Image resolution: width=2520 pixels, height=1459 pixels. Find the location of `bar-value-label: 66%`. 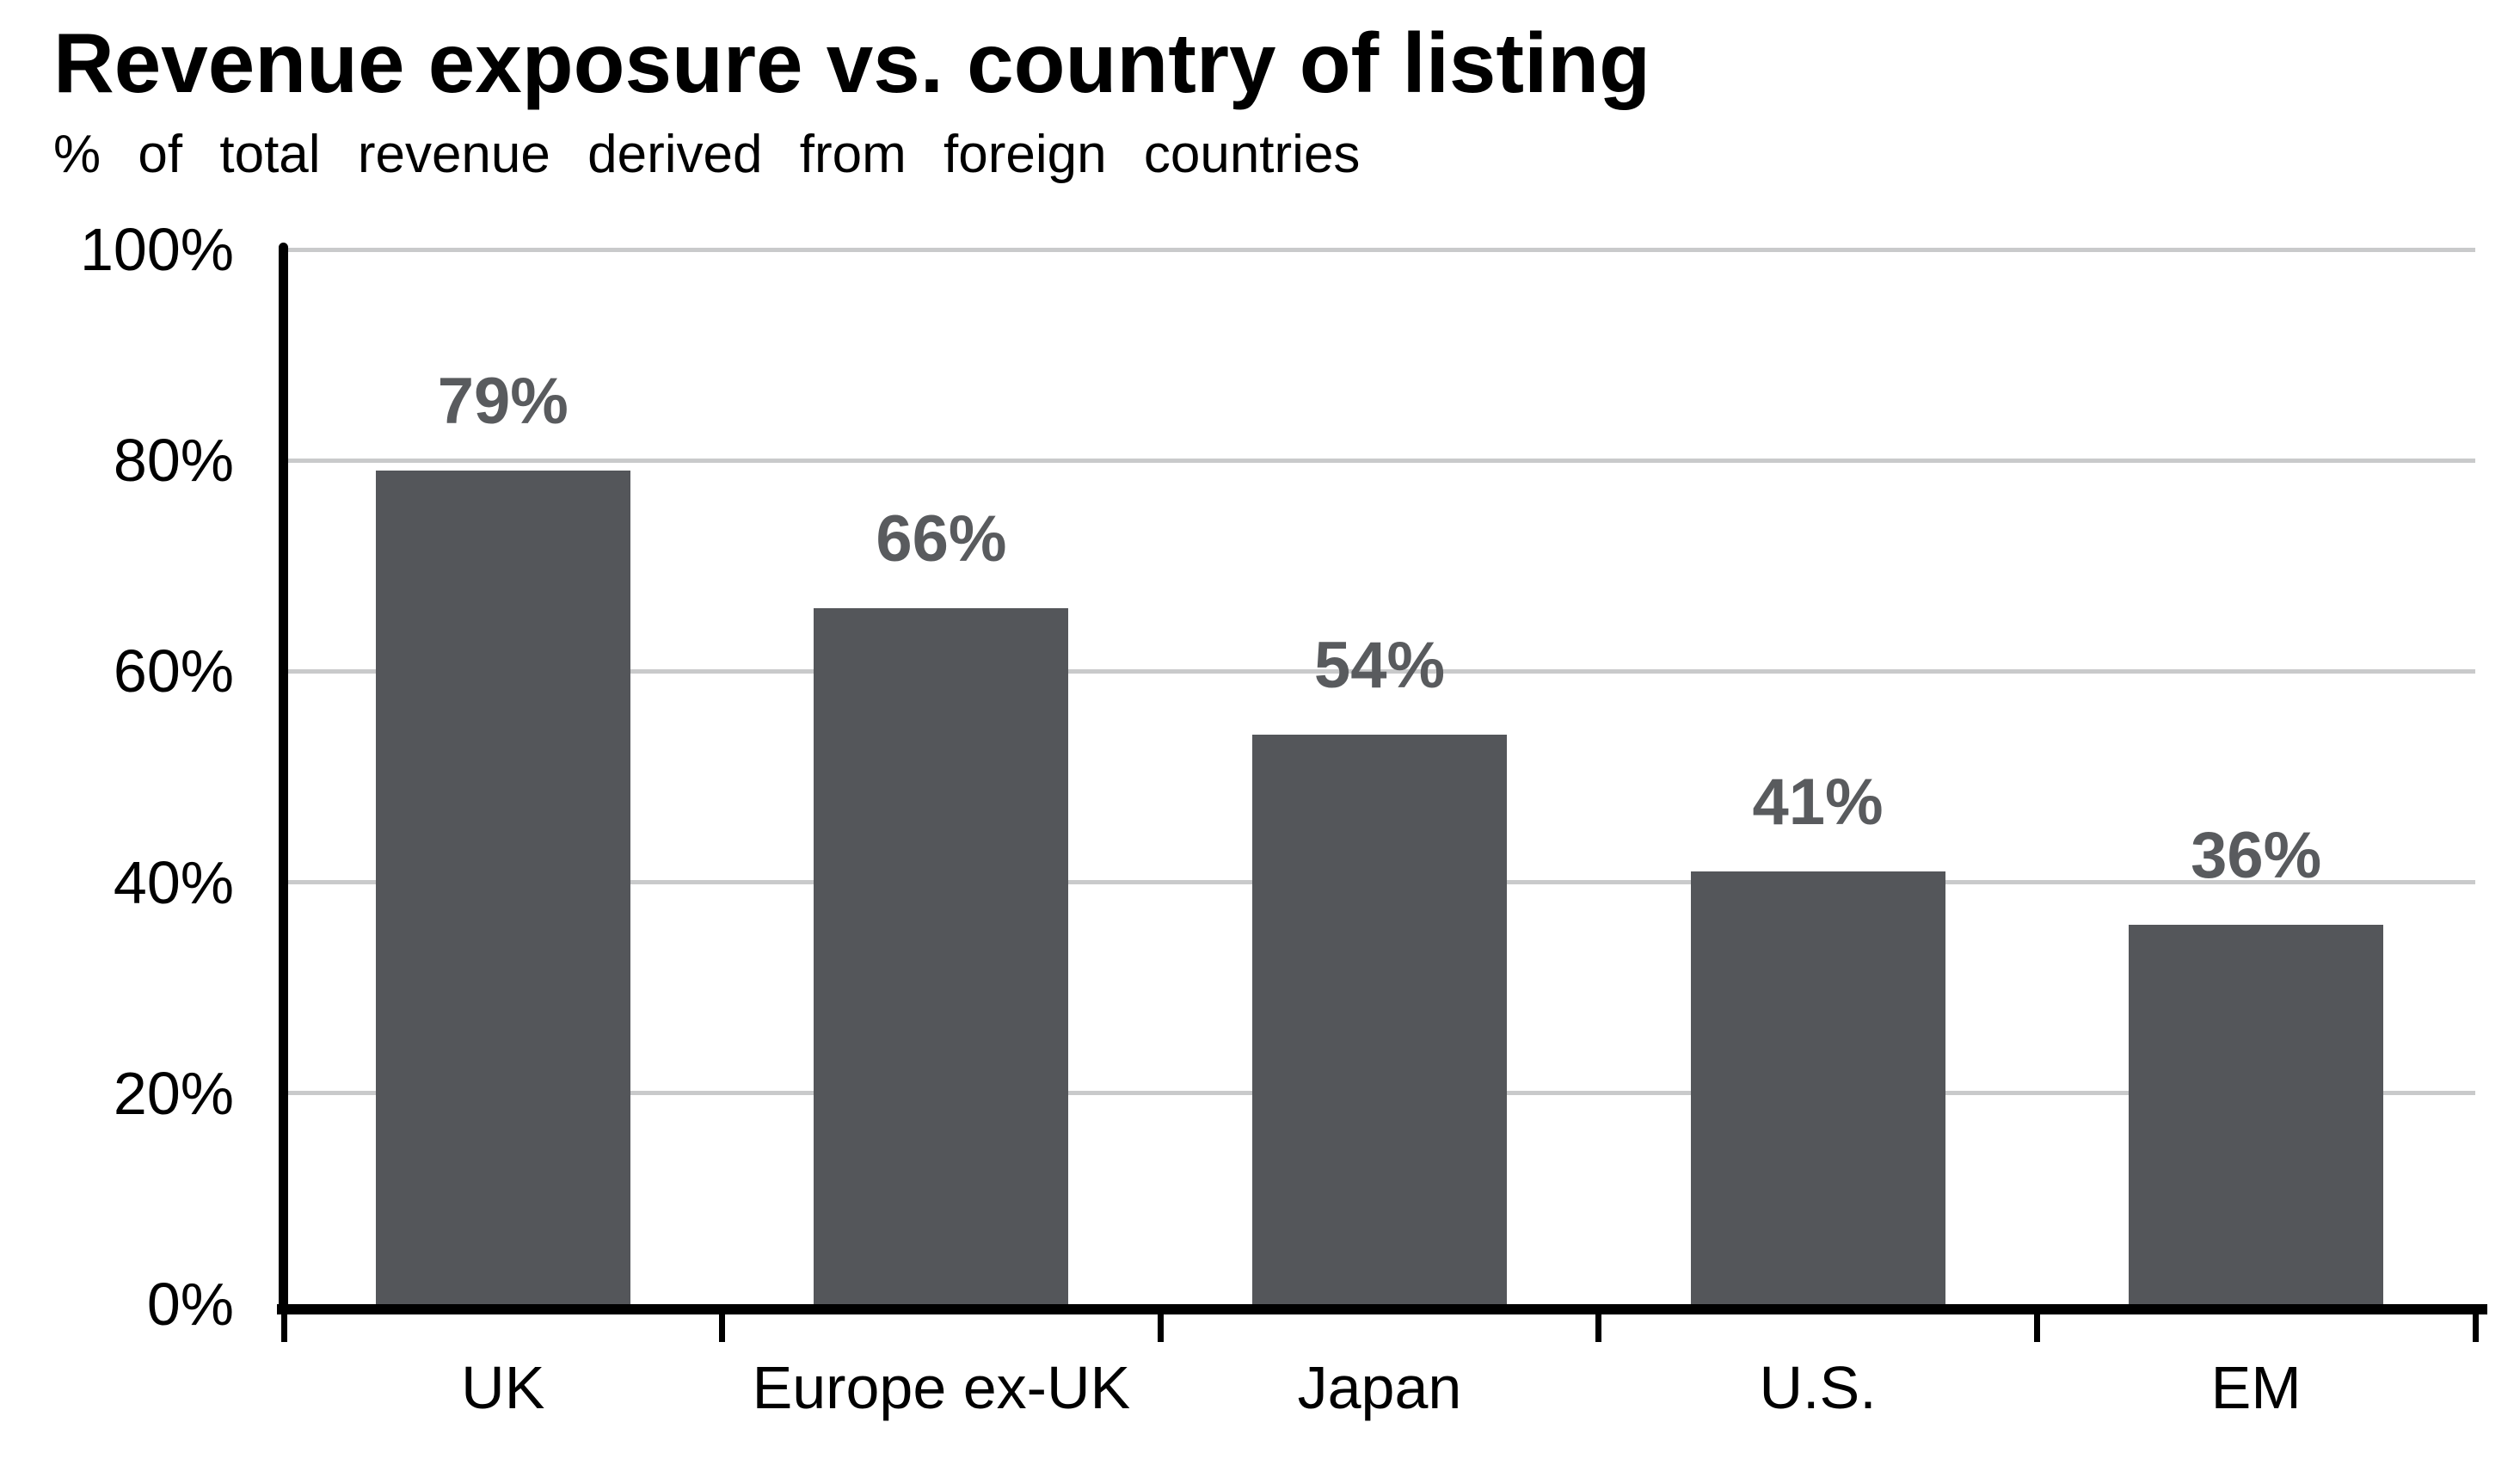

bar-value-label: 66% is located at coordinates (942, 539).